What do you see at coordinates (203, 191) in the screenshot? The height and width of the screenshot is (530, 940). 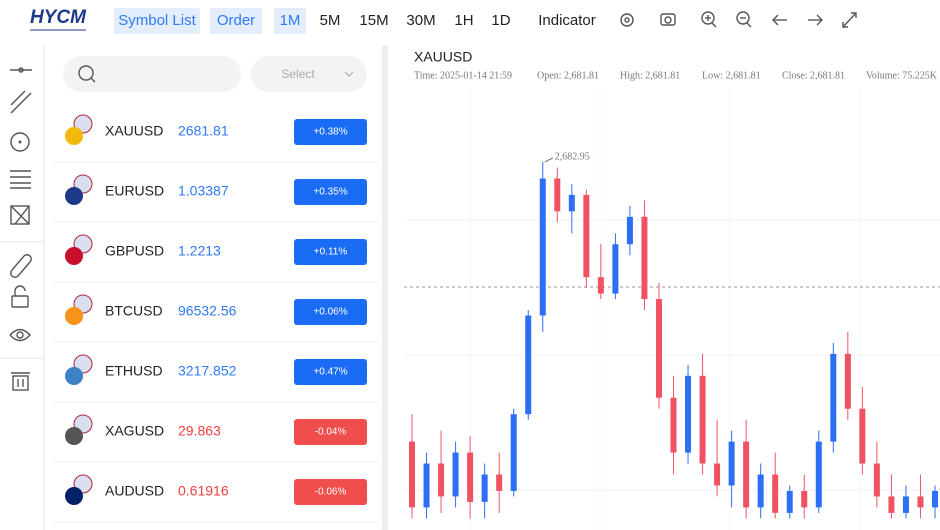 I see `symbol-price: 1.03387` at bounding box center [203, 191].